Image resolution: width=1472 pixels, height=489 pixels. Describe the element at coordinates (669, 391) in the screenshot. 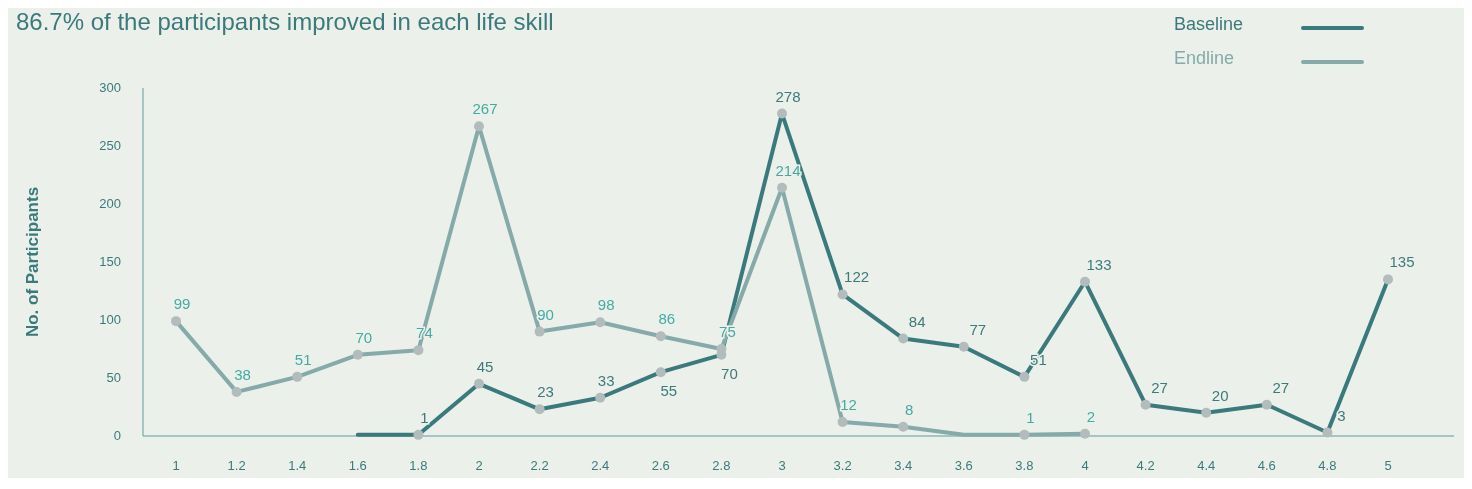

I see `data-label: 55` at that location.